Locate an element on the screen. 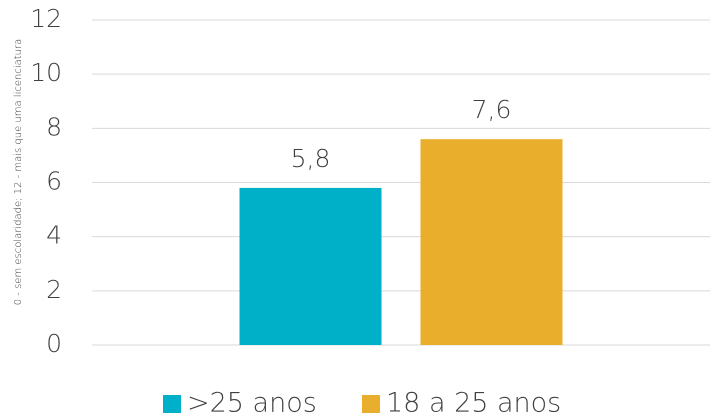 The image size is (715, 416). y-tick-label: 10 is located at coordinates (46, 72).